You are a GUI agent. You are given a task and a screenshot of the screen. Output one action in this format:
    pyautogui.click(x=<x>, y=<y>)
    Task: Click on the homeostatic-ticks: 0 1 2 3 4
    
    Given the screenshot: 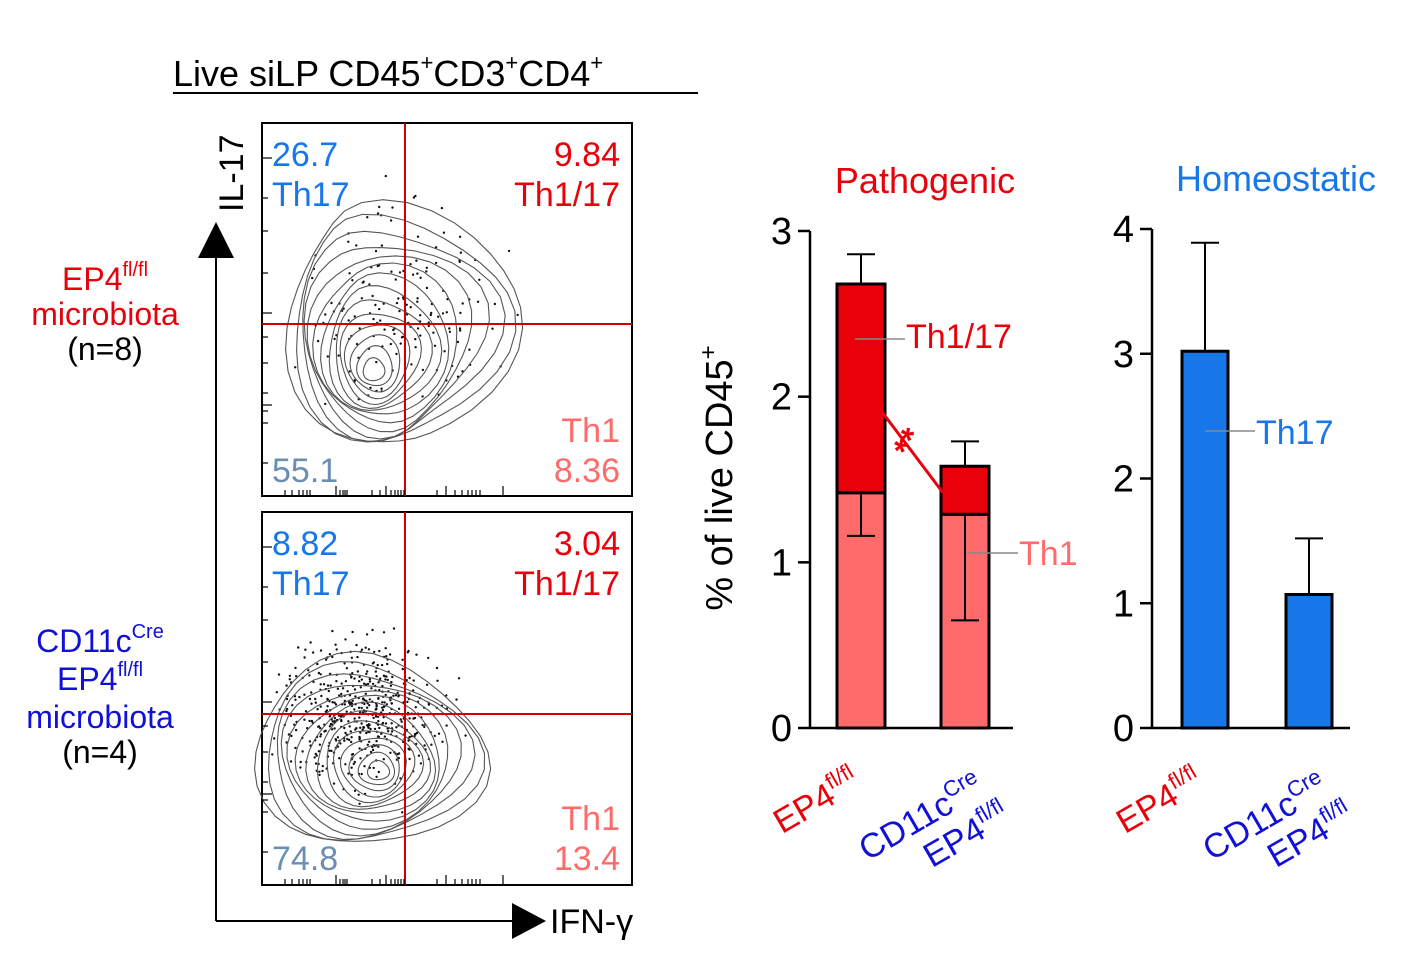 What is the action you would take?
    pyautogui.click(x=1132, y=479)
    